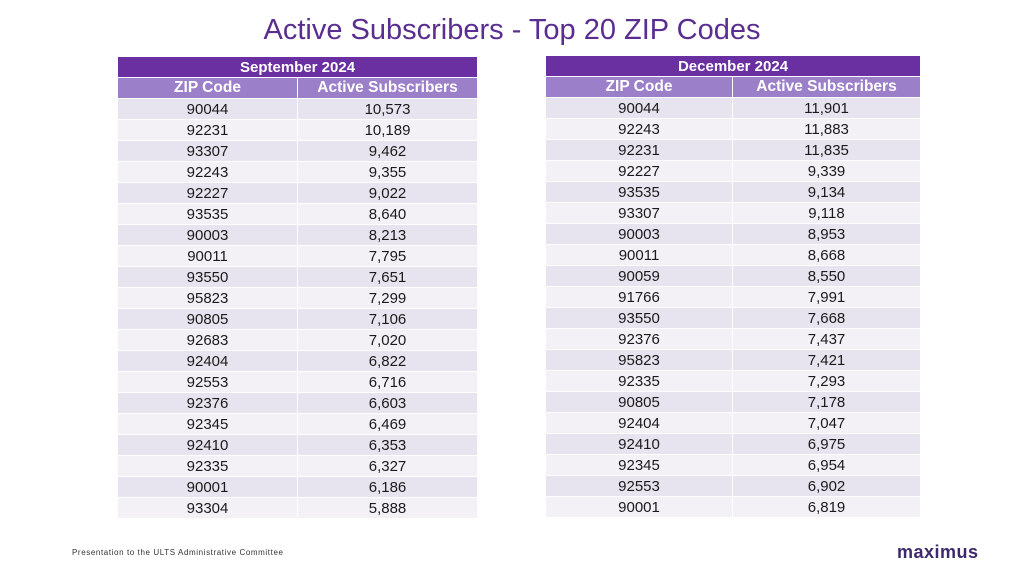  Describe the element at coordinates (827, 381) in the screenshot. I see `subscriber-count-cell: 7,293` at that location.